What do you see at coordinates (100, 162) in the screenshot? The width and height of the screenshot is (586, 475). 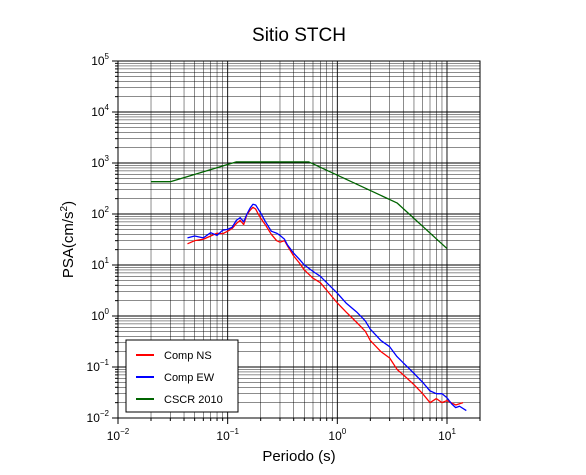 I see `y-tick-label: 10³` at bounding box center [100, 162].